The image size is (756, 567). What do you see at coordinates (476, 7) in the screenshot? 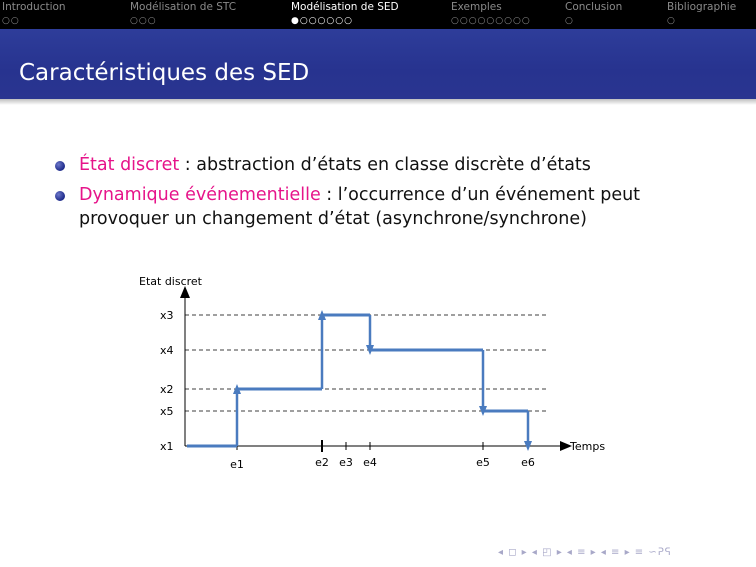
I see `nav-section-exemples: Exemples` at bounding box center [476, 7].